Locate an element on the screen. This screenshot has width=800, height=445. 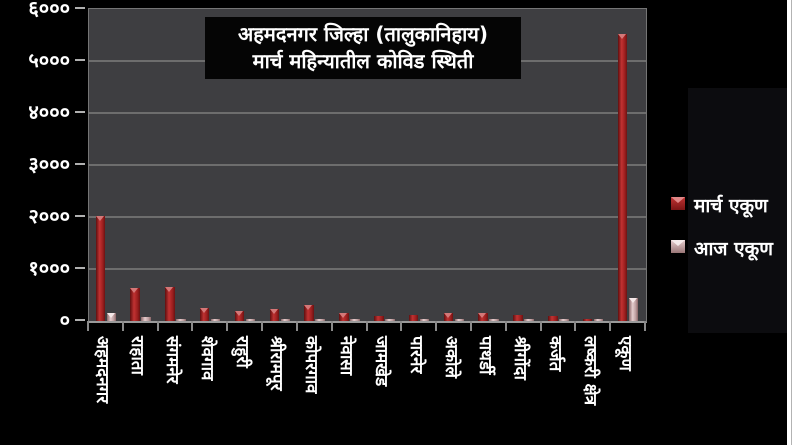
y-axis-label: ४००० is located at coordinates (49, 112).